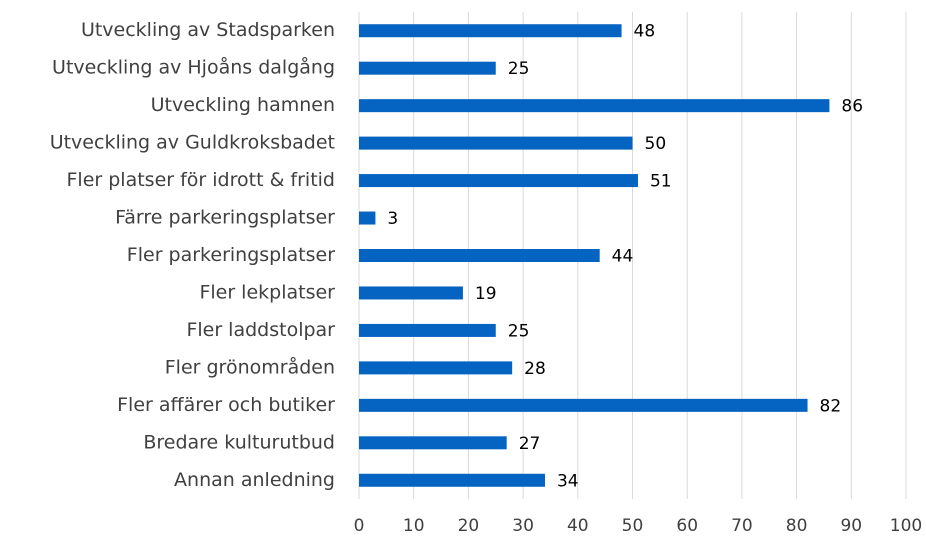  I want to click on y-tick-label: Utveckling av Hjoåns dalgång, so click(193, 67).